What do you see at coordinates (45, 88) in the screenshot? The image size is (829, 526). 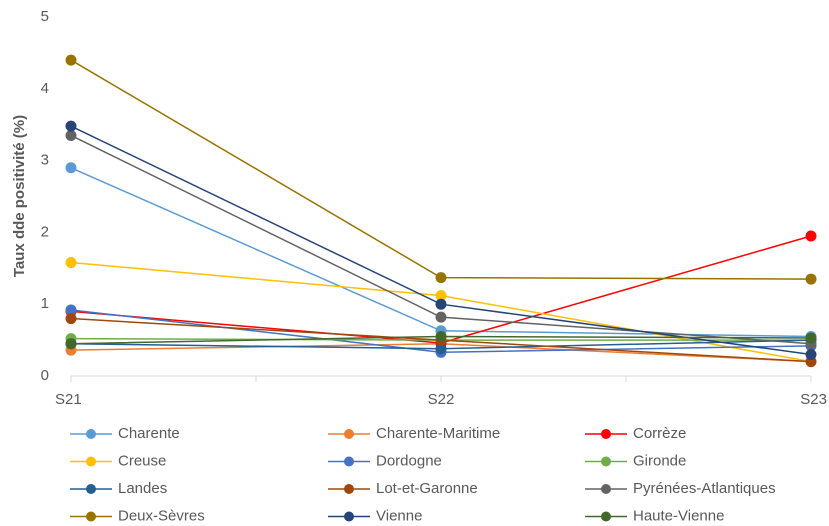 I see `y-tick-label: 4` at bounding box center [45, 88].